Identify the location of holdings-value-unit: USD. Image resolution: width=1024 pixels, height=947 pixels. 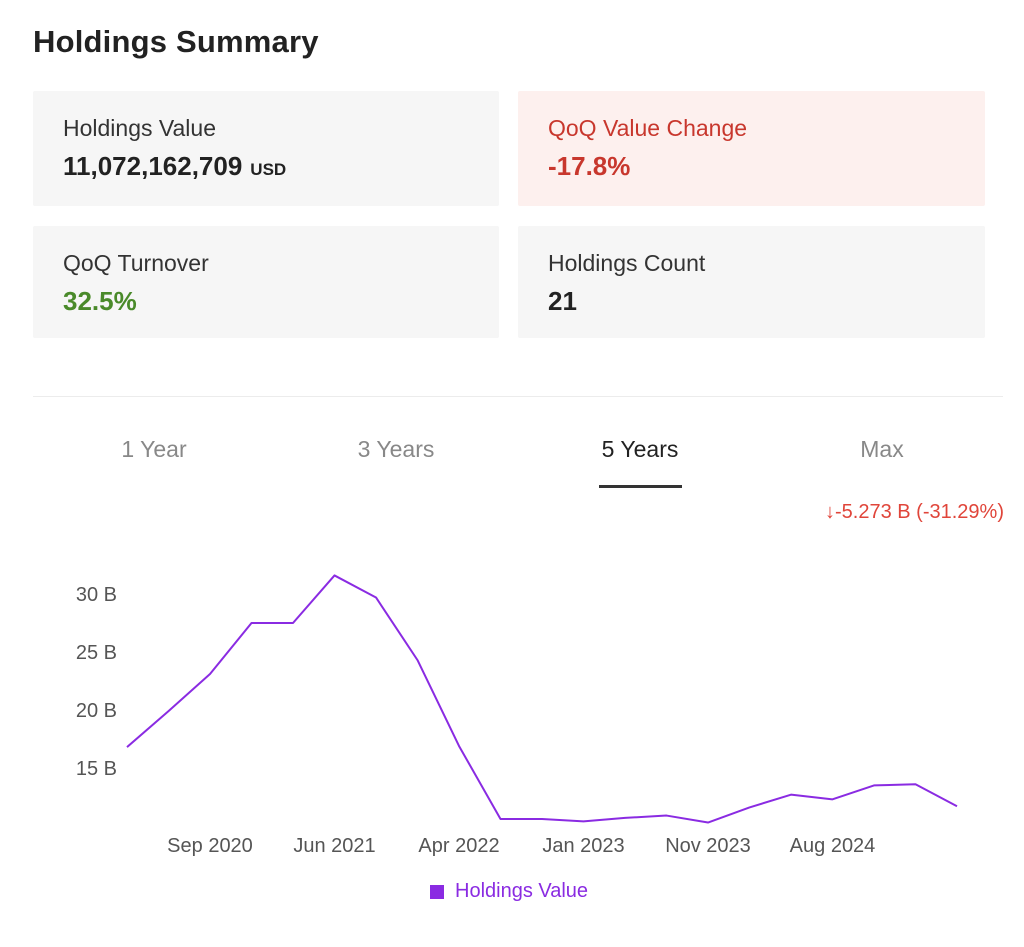
(268, 169).